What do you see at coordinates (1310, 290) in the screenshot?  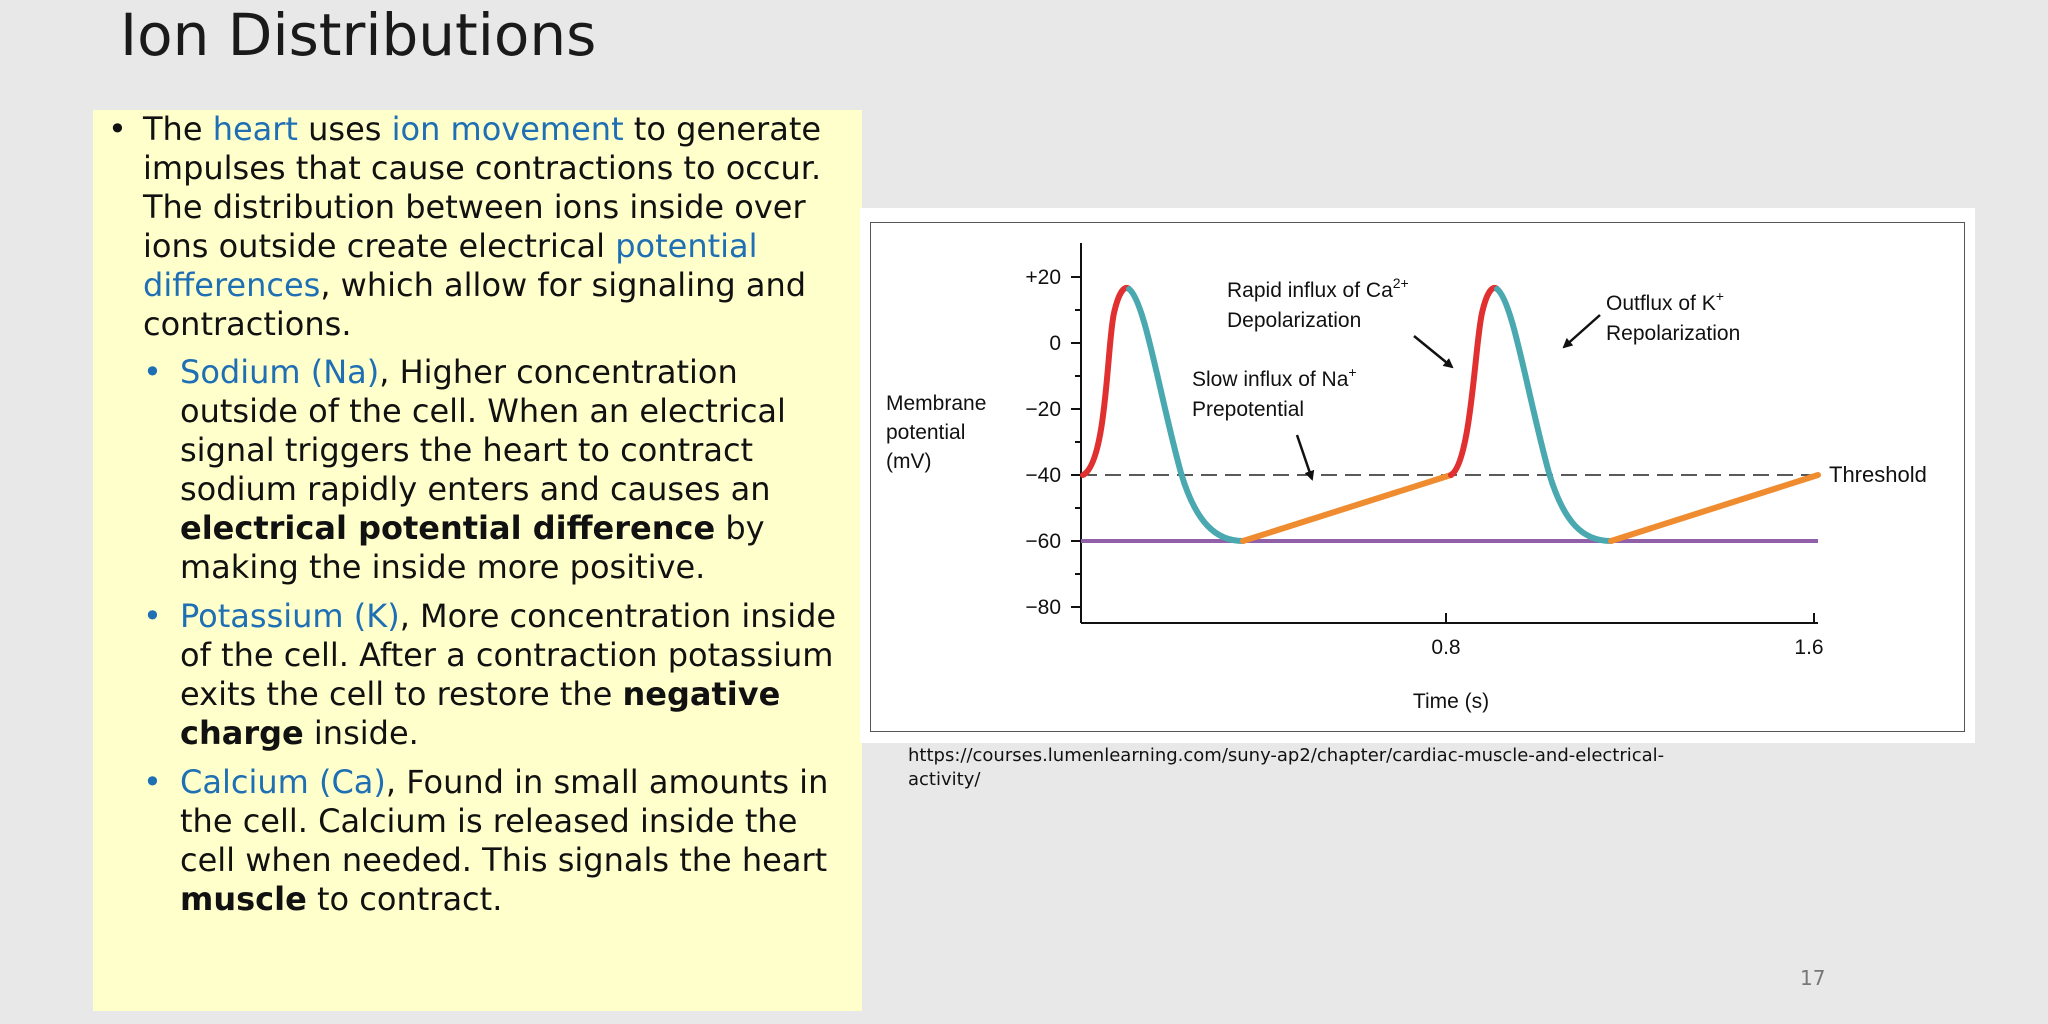 I see `ca-annotation-text: Rapid influx of Ca` at bounding box center [1310, 290].